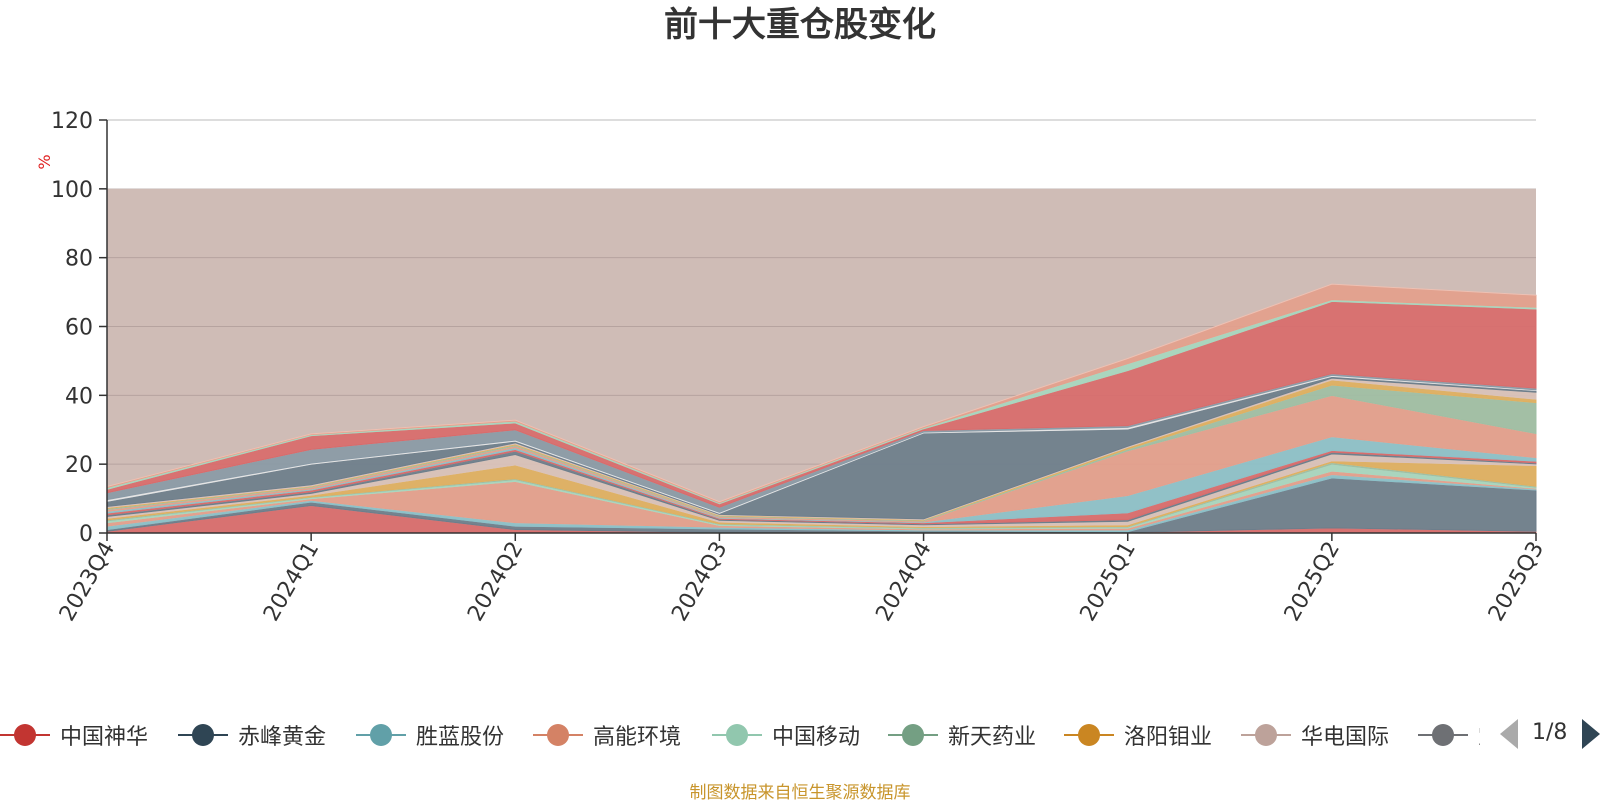 Image resolution: width=1600 pixels, height=803 pixels. Describe the element at coordinates (800, 793) in the screenshot. I see `source-note: 制图数据来自恒生聚源数据库` at that location.